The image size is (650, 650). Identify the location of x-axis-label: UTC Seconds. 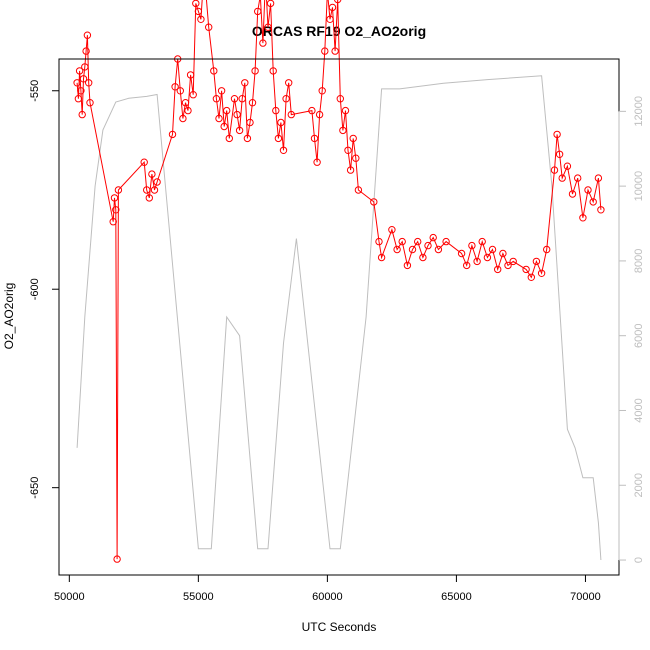
(339, 627).